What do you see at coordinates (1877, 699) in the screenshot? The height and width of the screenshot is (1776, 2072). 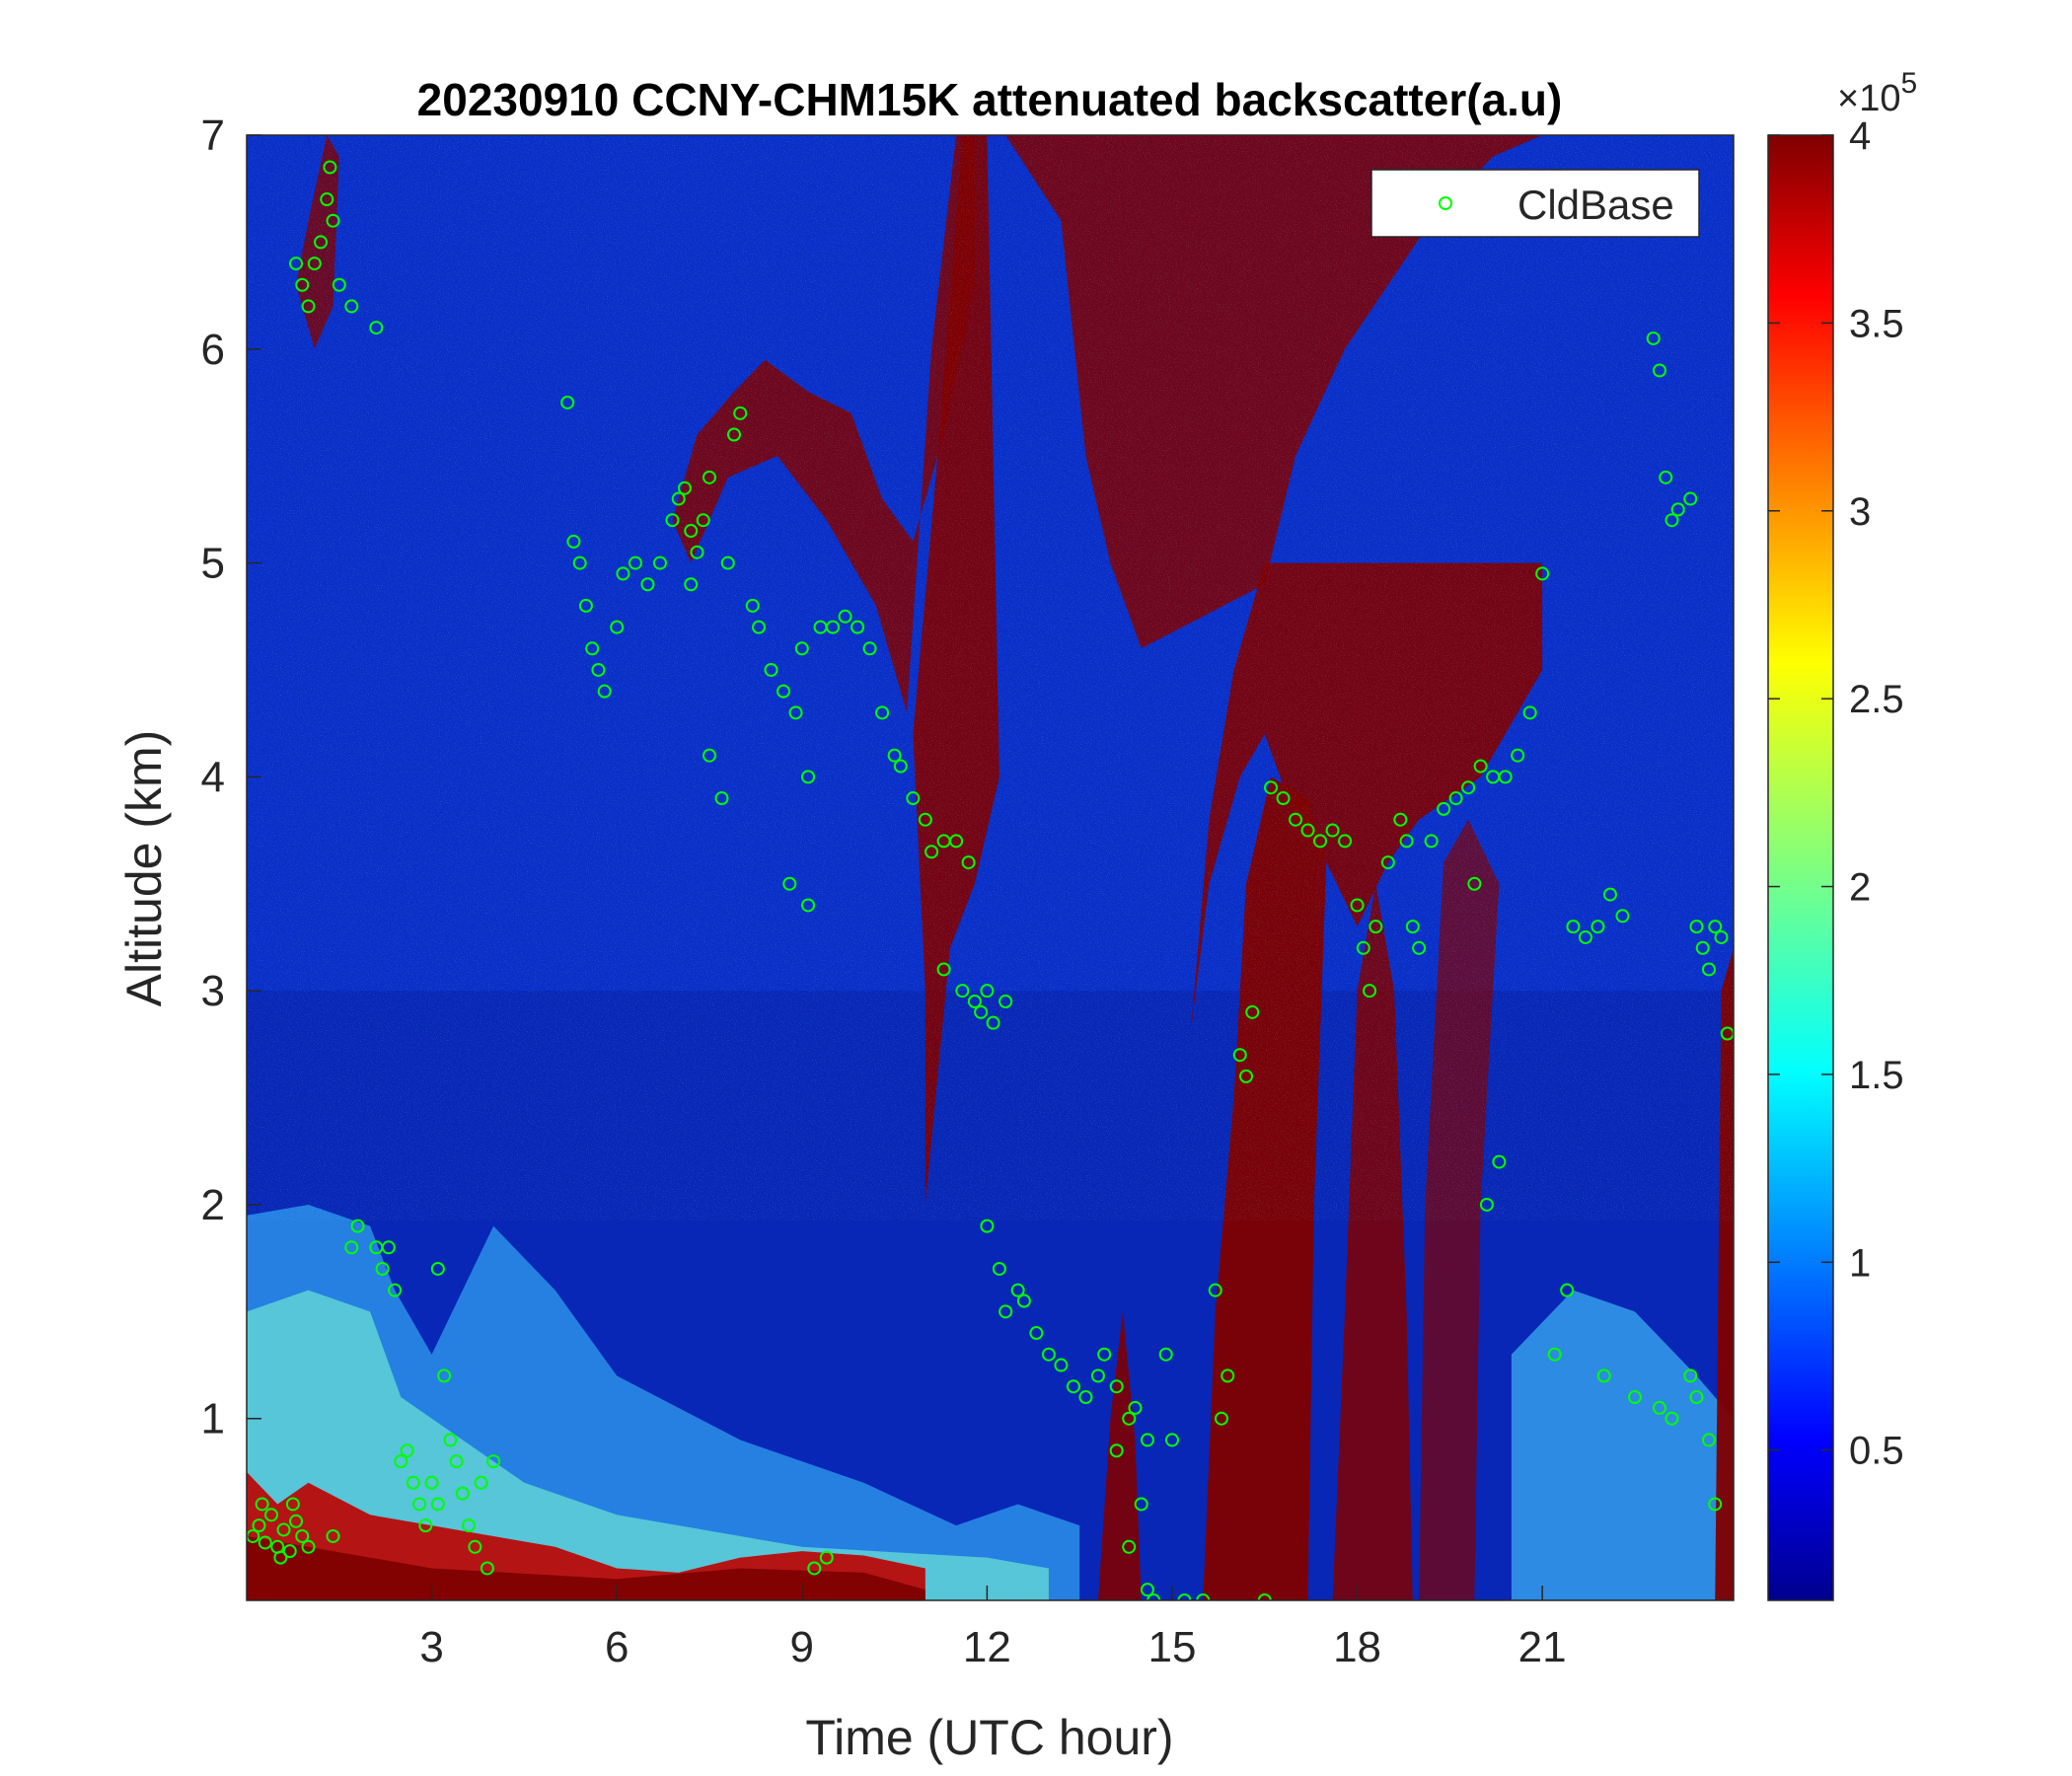 I see `colorbar-tick-label: 2.5` at bounding box center [1877, 699].